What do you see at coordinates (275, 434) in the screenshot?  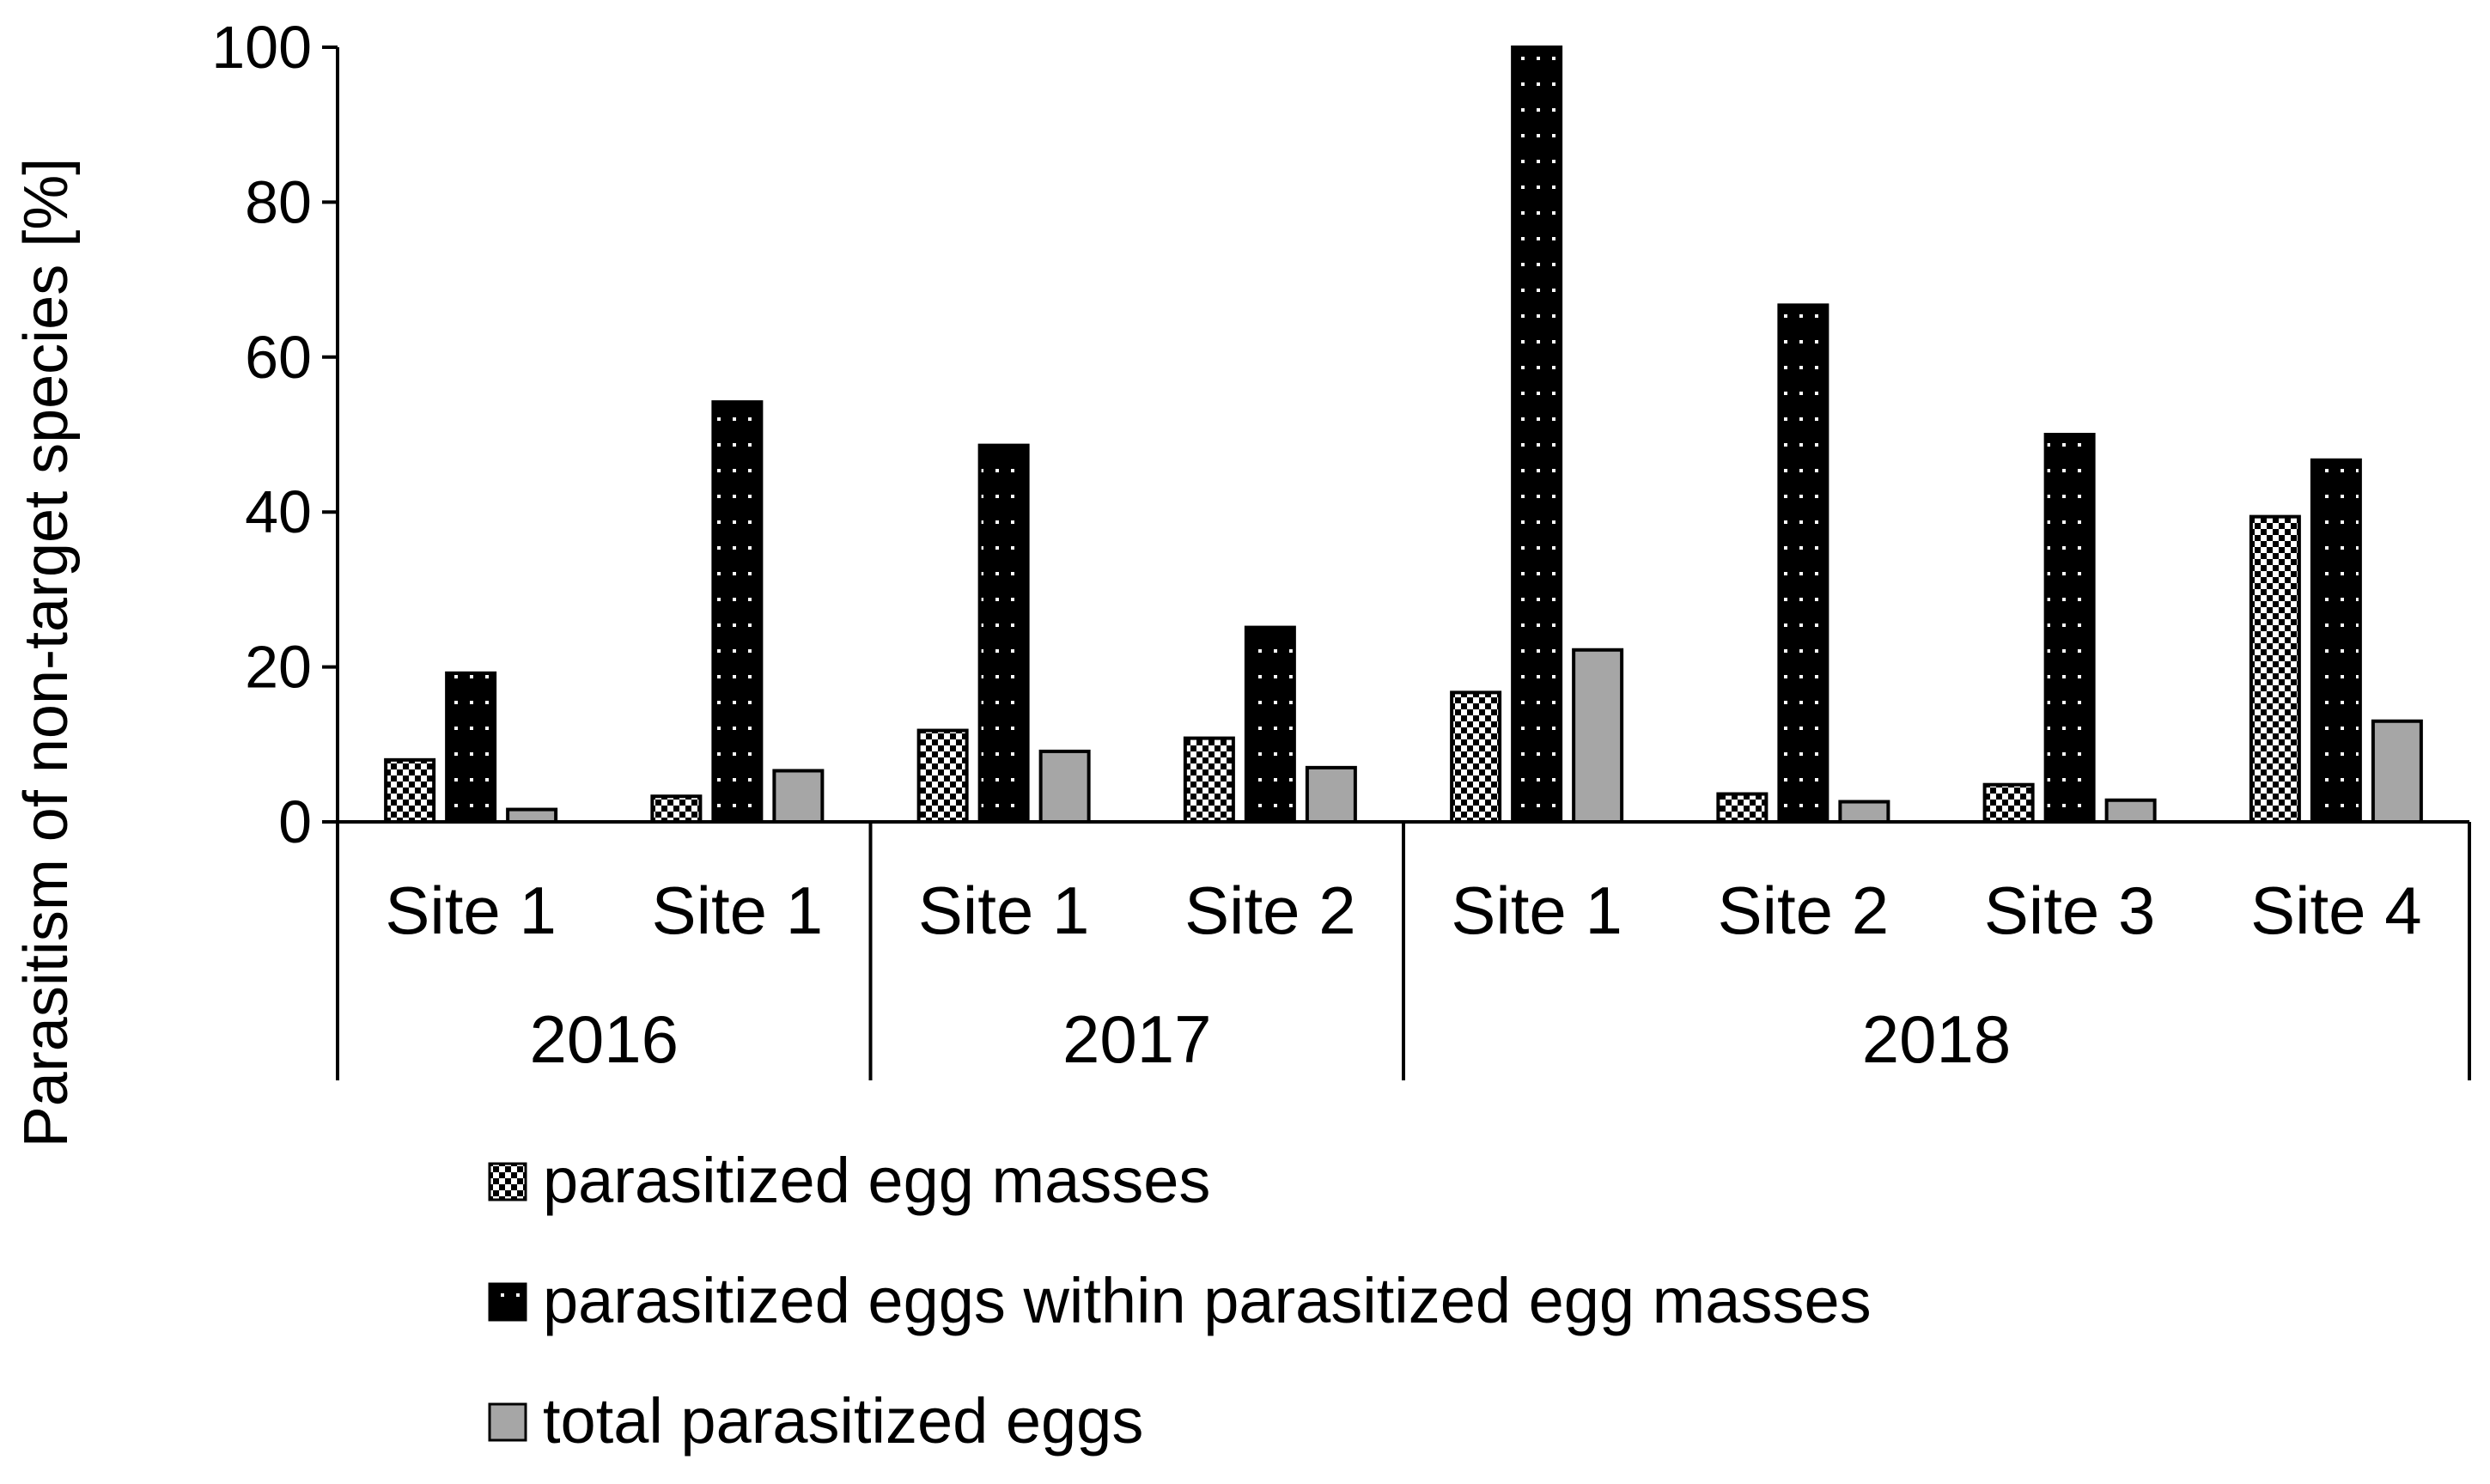 I see `y-axis: 0 20 40 60 80 100` at bounding box center [275, 434].